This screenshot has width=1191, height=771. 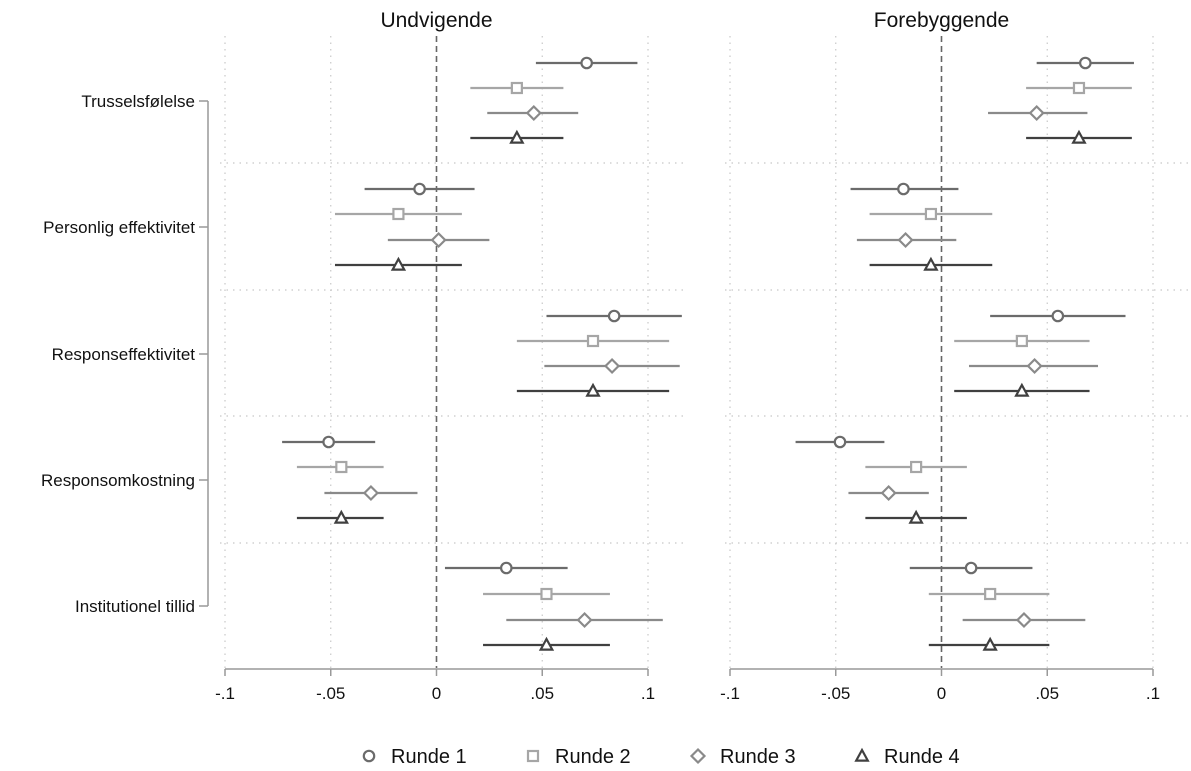 I want to click on legend-item: Runde 1, so click(x=414, y=757).